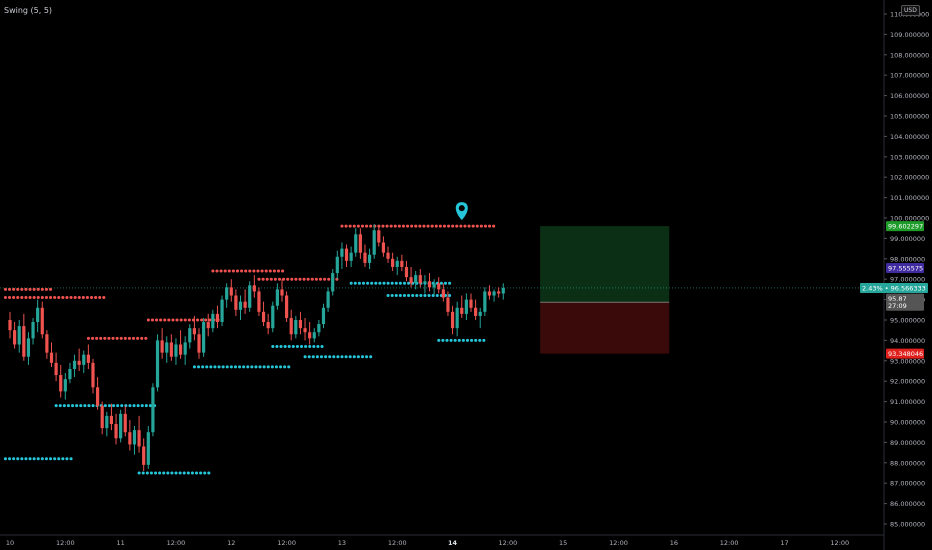 This screenshot has height=550, width=932. What do you see at coordinates (909, 198) in the screenshot?
I see `price-tick-label: 101.000000` at bounding box center [909, 198].